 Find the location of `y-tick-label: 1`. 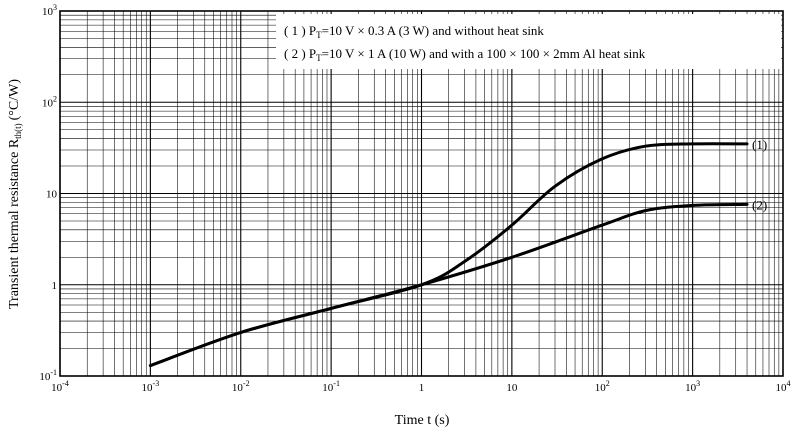

y-tick-label: 1 is located at coordinates (55, 286).